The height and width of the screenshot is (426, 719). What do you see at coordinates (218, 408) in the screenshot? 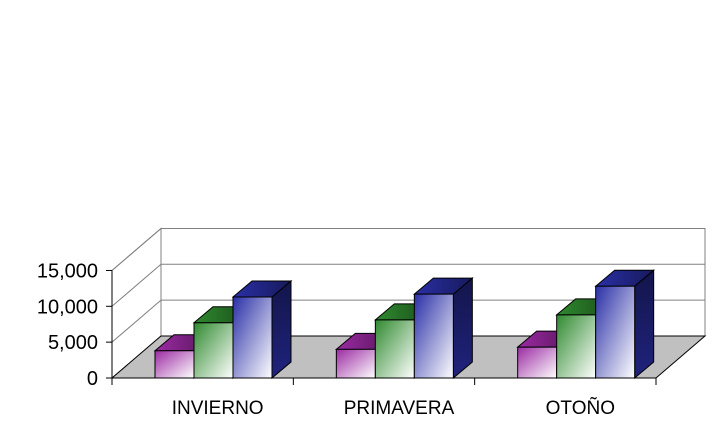
I see `x-tick-label: INVIERNO` at bounding box center [218, 408].